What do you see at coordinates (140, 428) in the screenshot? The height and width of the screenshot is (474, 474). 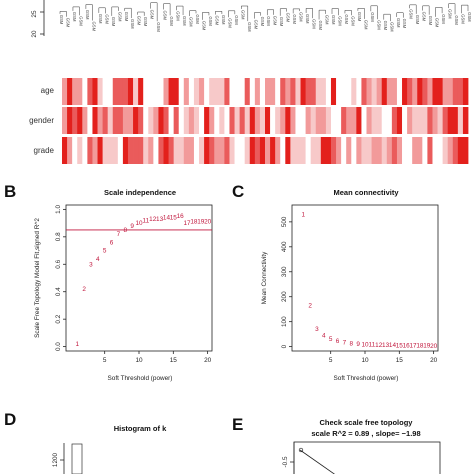 I see `chart-title: Histogram of k` at bounding box center [140, 428].